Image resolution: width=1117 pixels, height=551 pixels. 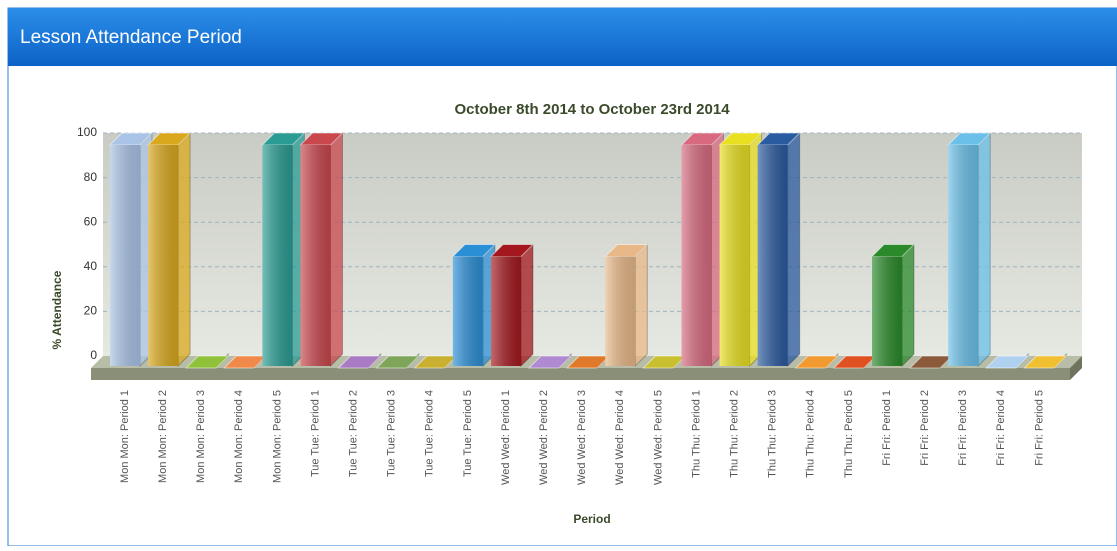 What do you see at coordinates (354, 433) in the screenshot?
I see `x-tick-label: Tue Tue: Period 2` at bounding box center [354, 433].